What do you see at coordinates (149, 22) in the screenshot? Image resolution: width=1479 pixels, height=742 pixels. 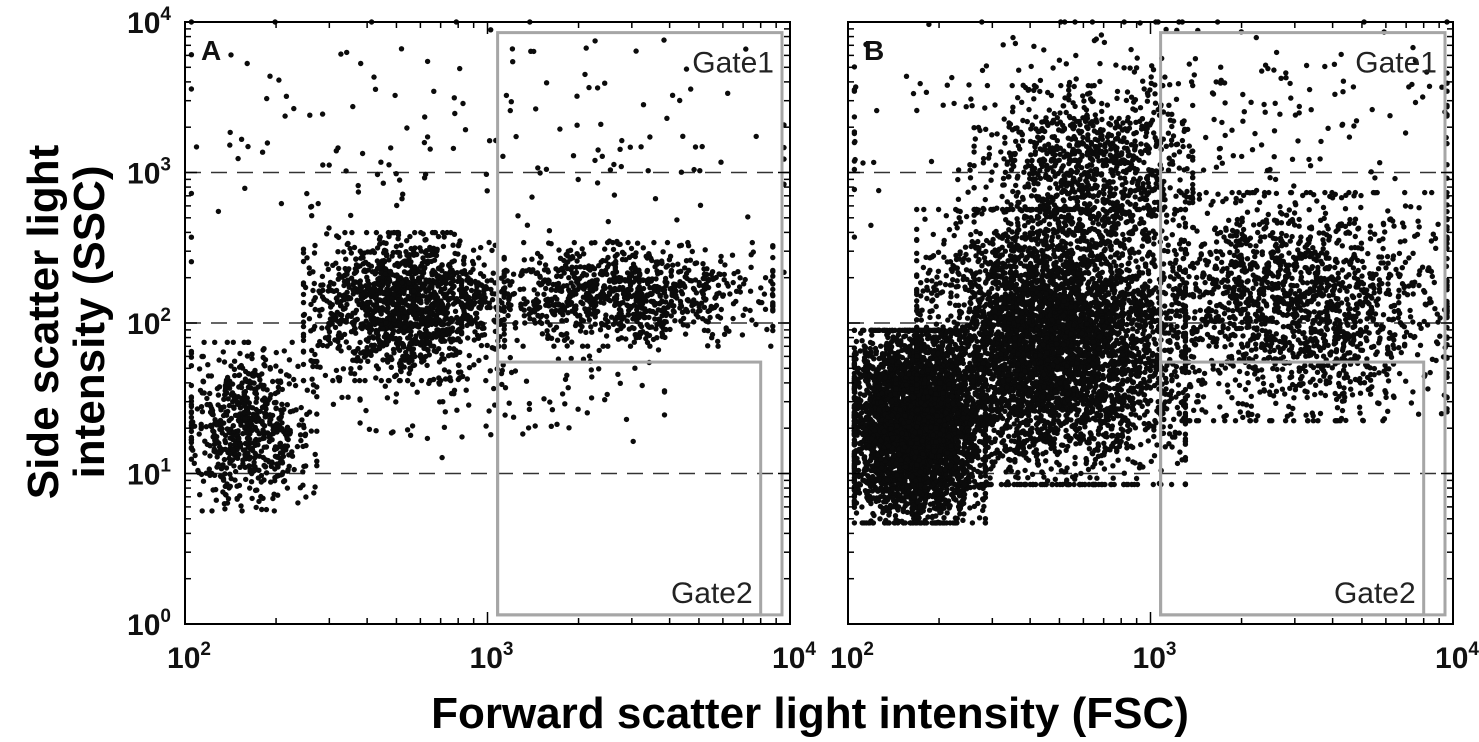 I see `y-tick-label-4: 104` at bounding box center [149, 22].